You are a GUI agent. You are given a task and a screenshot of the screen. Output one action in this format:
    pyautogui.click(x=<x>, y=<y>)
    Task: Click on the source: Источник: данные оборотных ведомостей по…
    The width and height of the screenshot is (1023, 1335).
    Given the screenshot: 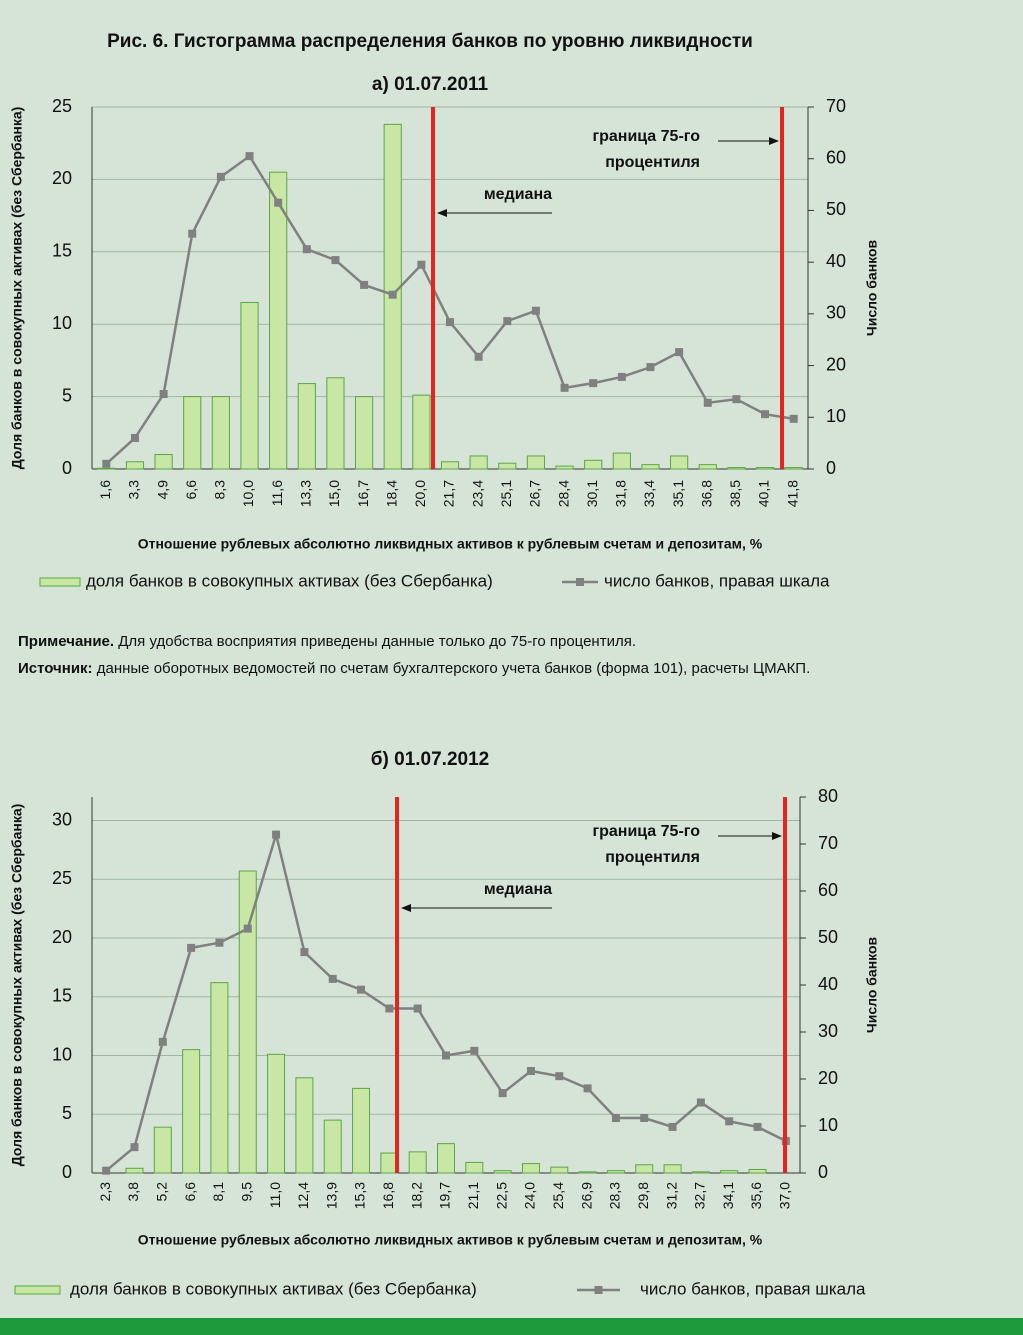 What is the action you would take?
    pyautogui.click(x=458, y=668)
    